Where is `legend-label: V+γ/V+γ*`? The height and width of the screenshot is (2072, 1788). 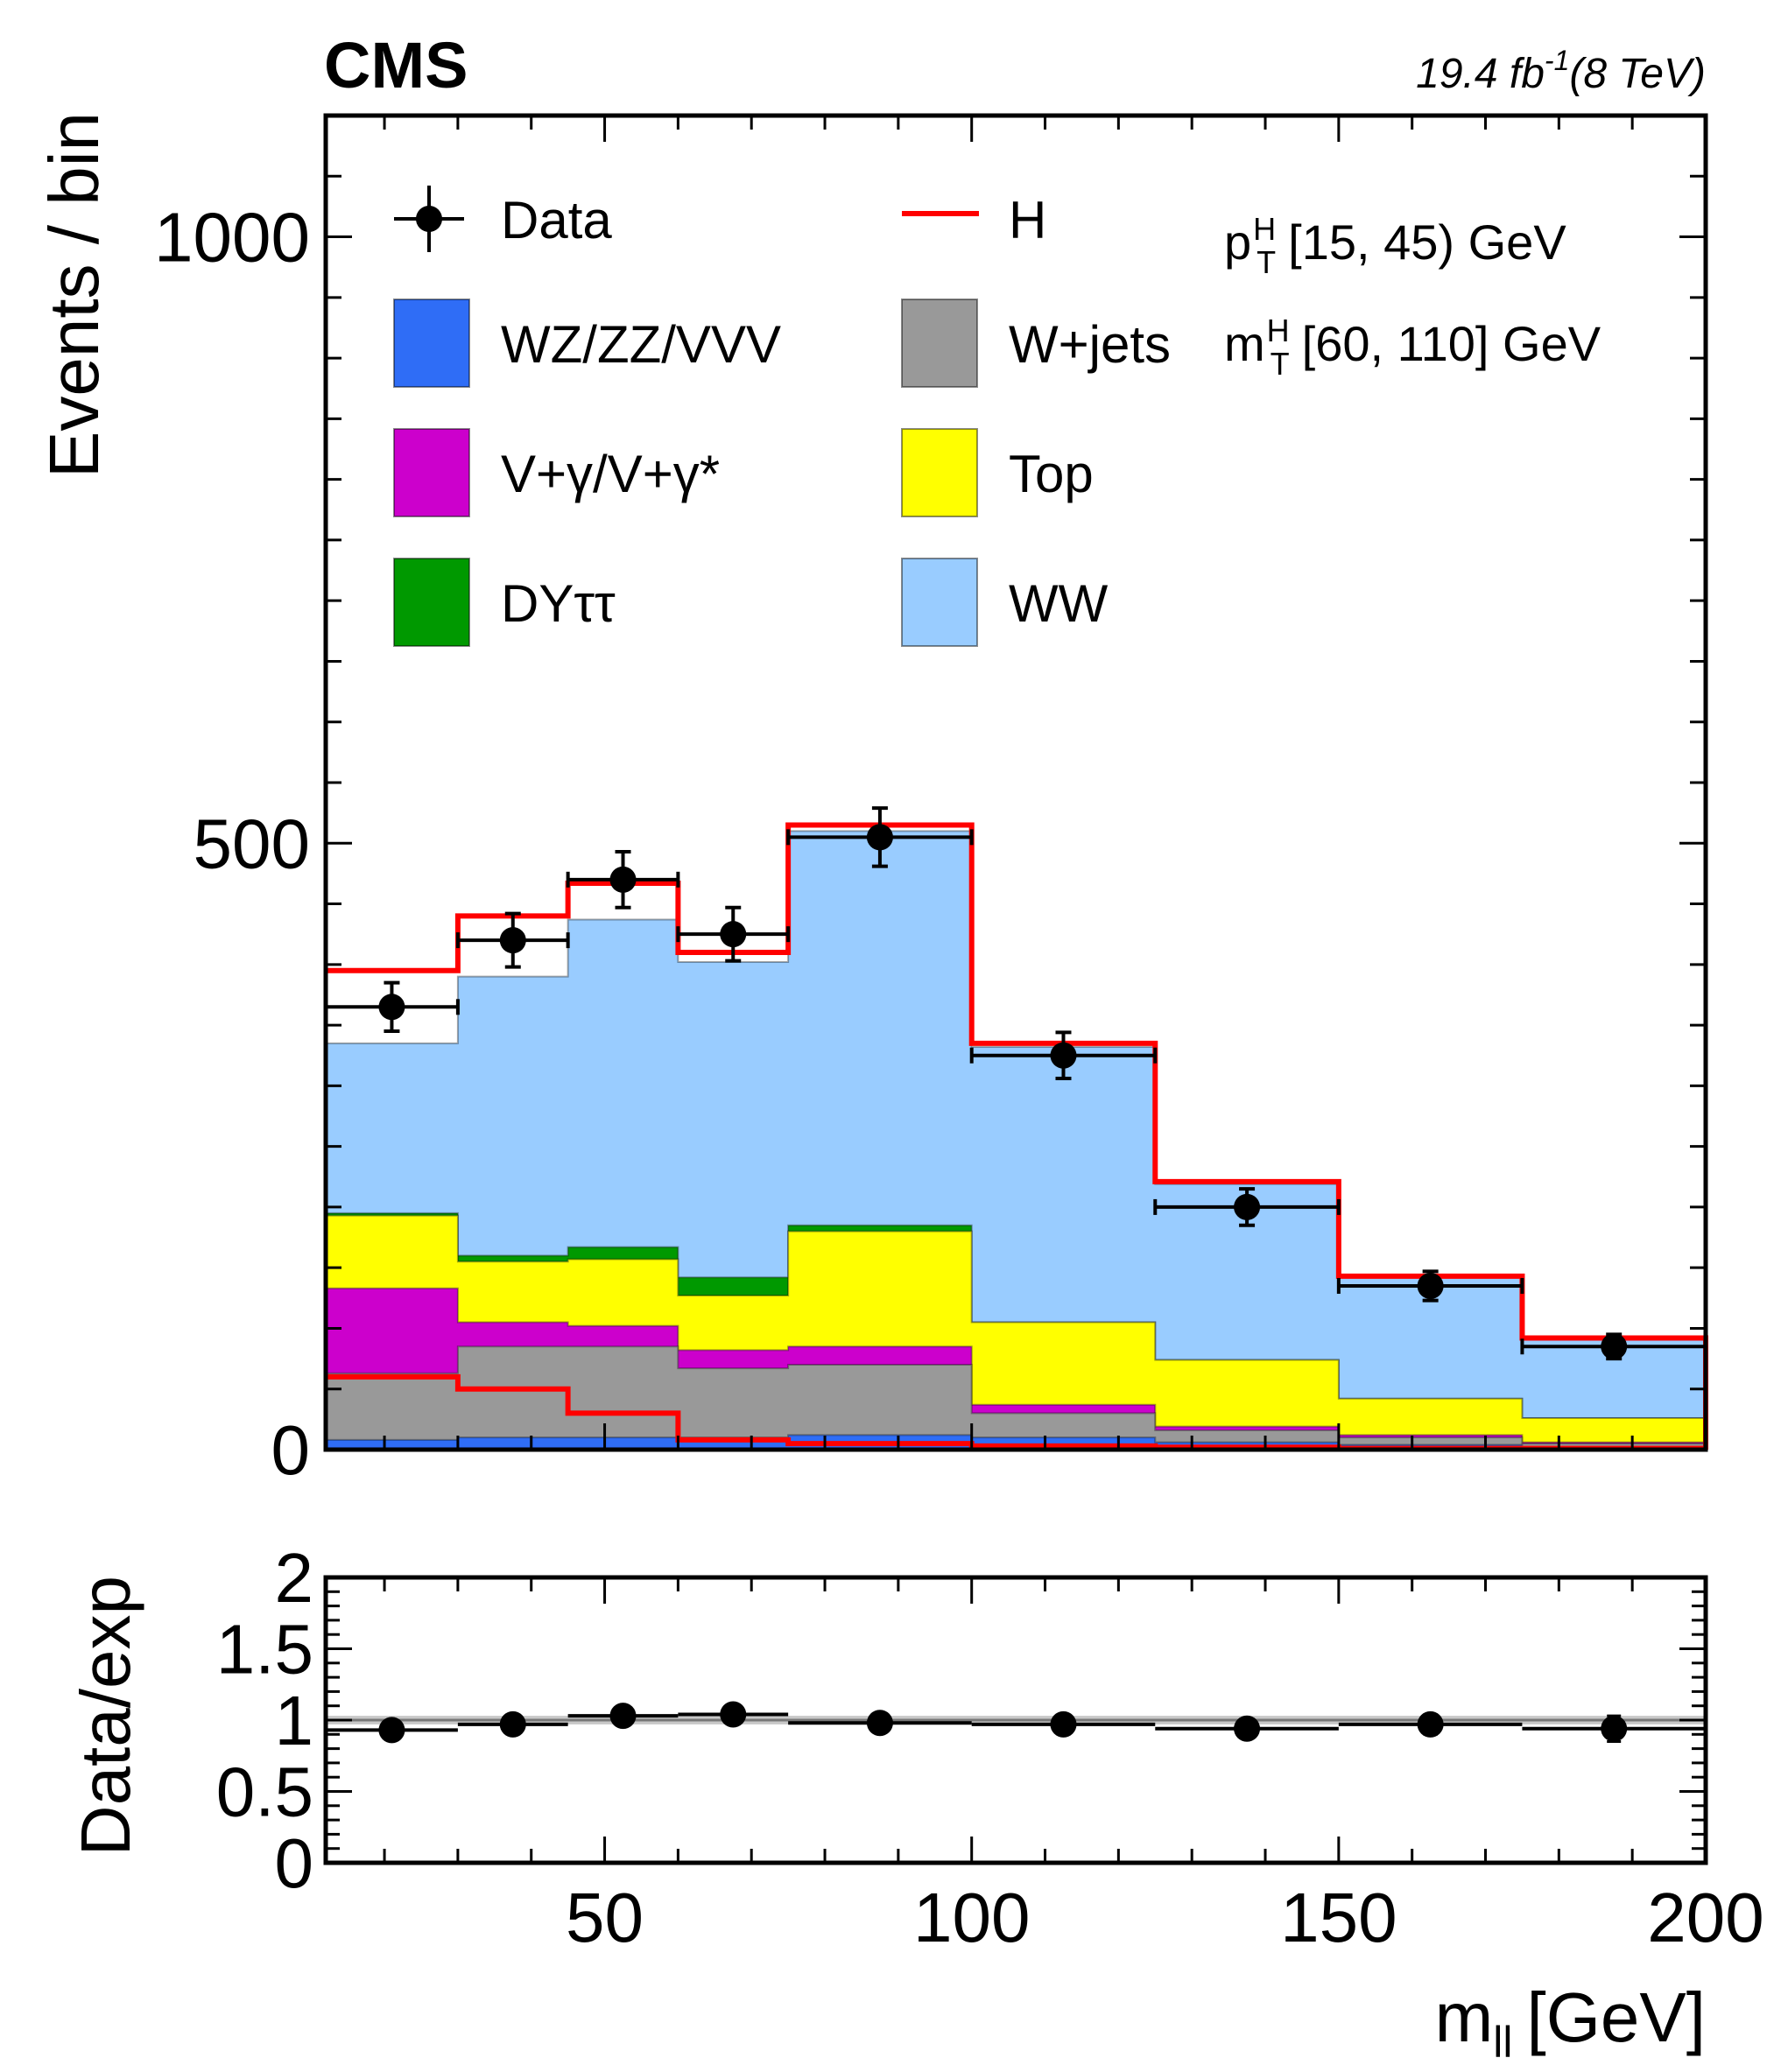
legend-label: V+γ/V+γ* is located at coordinates (610, 474).